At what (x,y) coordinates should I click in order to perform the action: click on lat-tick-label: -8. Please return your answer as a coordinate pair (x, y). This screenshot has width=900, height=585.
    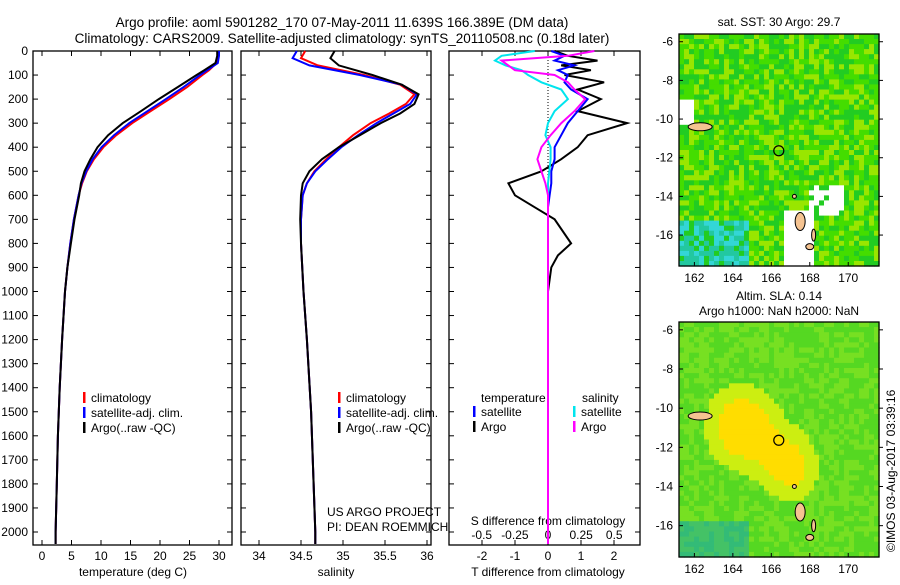
    Looking at the image, I should click on (667, 369).